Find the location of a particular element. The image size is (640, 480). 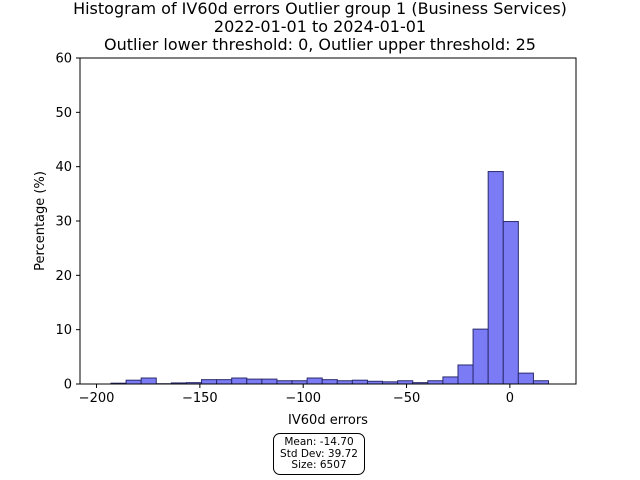

y-tick-label: 60 is located at coordinates (63, 59).